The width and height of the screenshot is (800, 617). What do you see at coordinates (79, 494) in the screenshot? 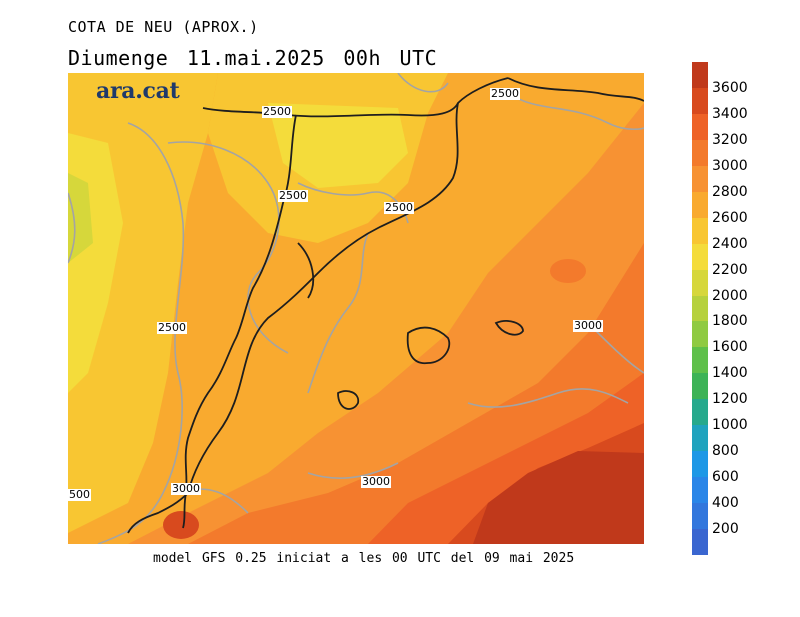
I see `contour-label: 500` at bounding box center [79, 494].